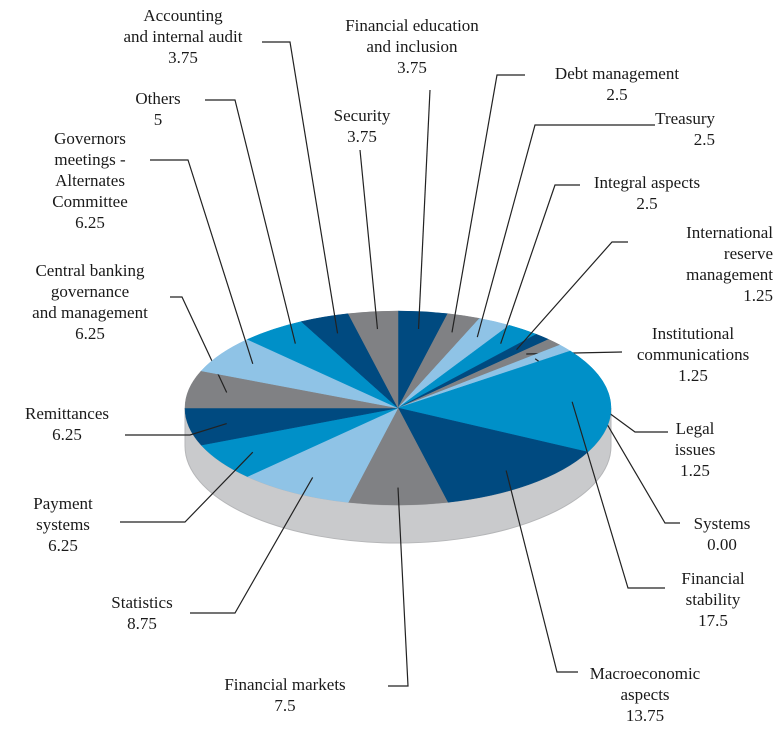 The height and width of the screenshot is (729, 776). Describe the element at coordinates (158, 98) in the screenshot. I see `category-label: Others` at that location.